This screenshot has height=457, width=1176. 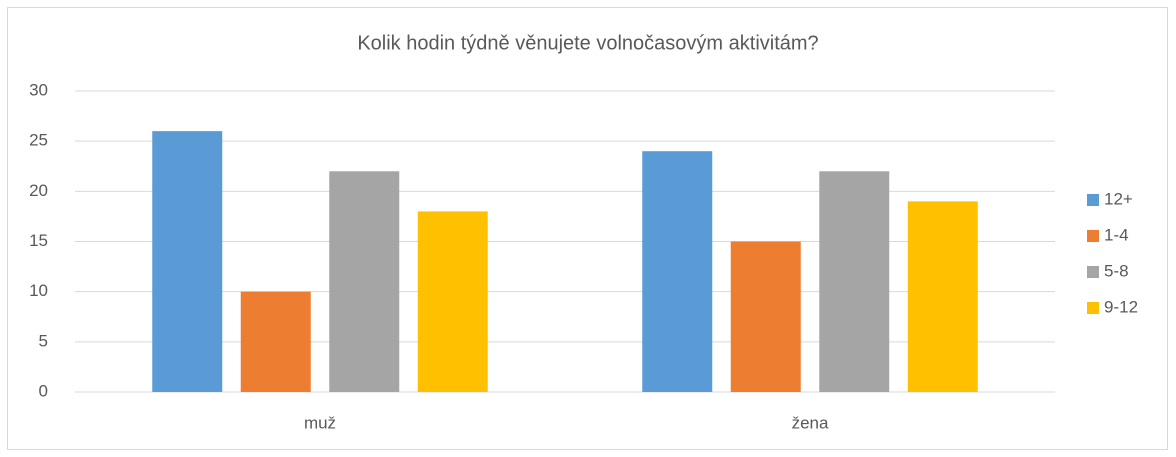 What do you see at coordinates (38, 290) in the screenshot?
I see `y-tick-label: 10` at bounding box center [38, 290].